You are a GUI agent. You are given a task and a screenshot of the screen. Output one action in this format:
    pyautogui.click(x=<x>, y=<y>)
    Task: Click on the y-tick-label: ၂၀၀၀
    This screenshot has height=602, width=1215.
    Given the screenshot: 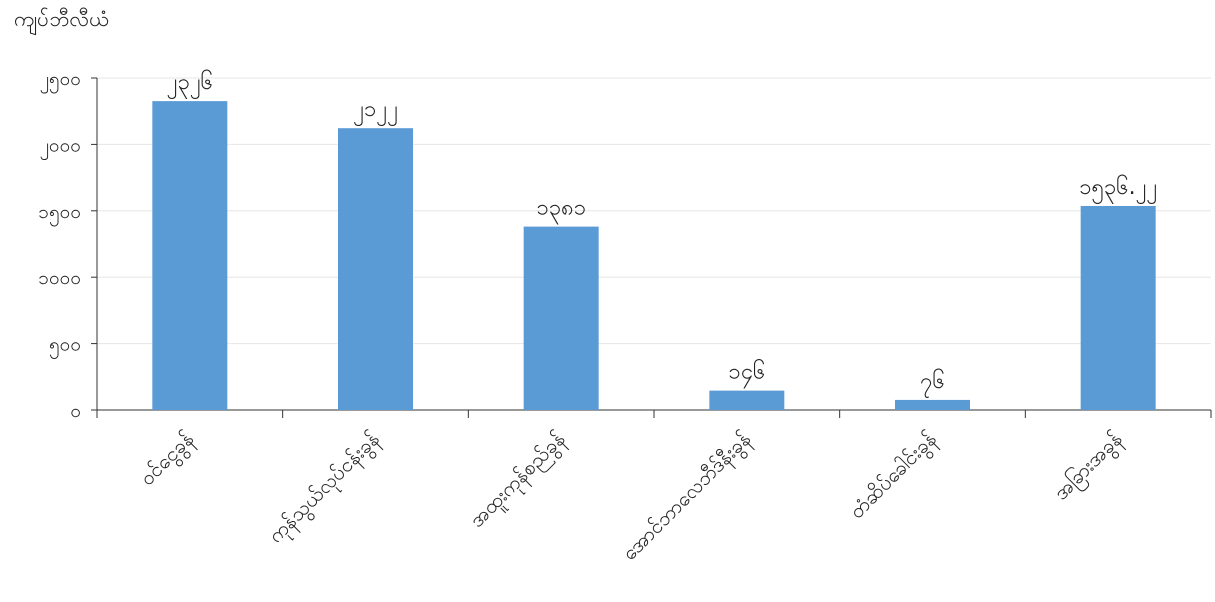 What is the action you would take?
    pyautogui.click(x=60, y=147)
    